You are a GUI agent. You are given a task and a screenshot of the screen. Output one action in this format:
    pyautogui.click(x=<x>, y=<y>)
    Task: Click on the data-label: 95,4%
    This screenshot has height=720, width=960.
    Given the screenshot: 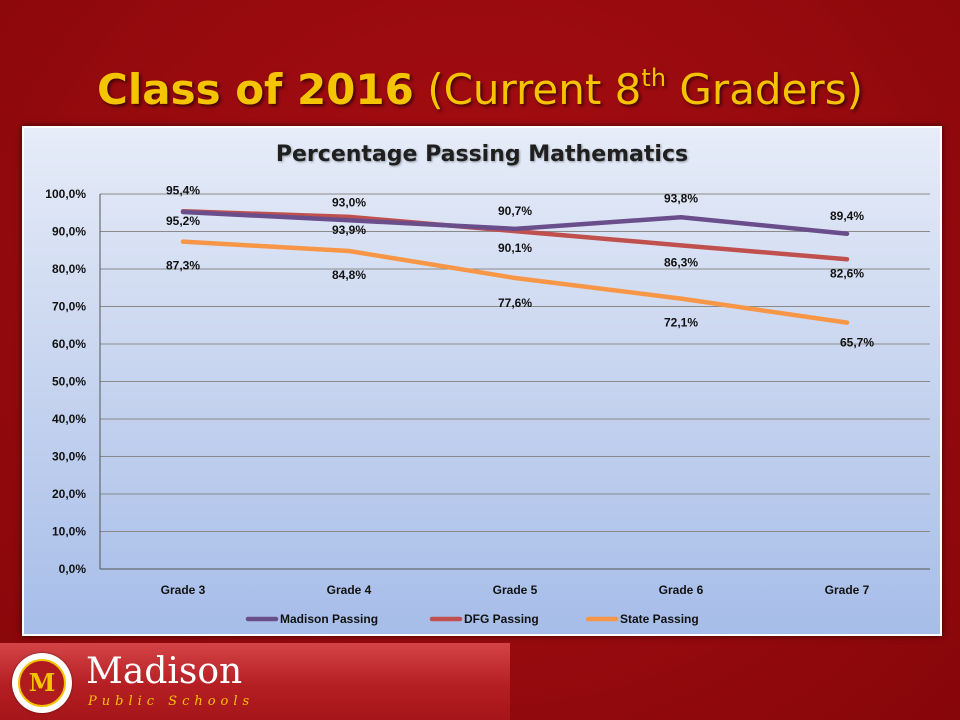 What is the action you would take?
    pyautogui.click(x=183, y=190)
    